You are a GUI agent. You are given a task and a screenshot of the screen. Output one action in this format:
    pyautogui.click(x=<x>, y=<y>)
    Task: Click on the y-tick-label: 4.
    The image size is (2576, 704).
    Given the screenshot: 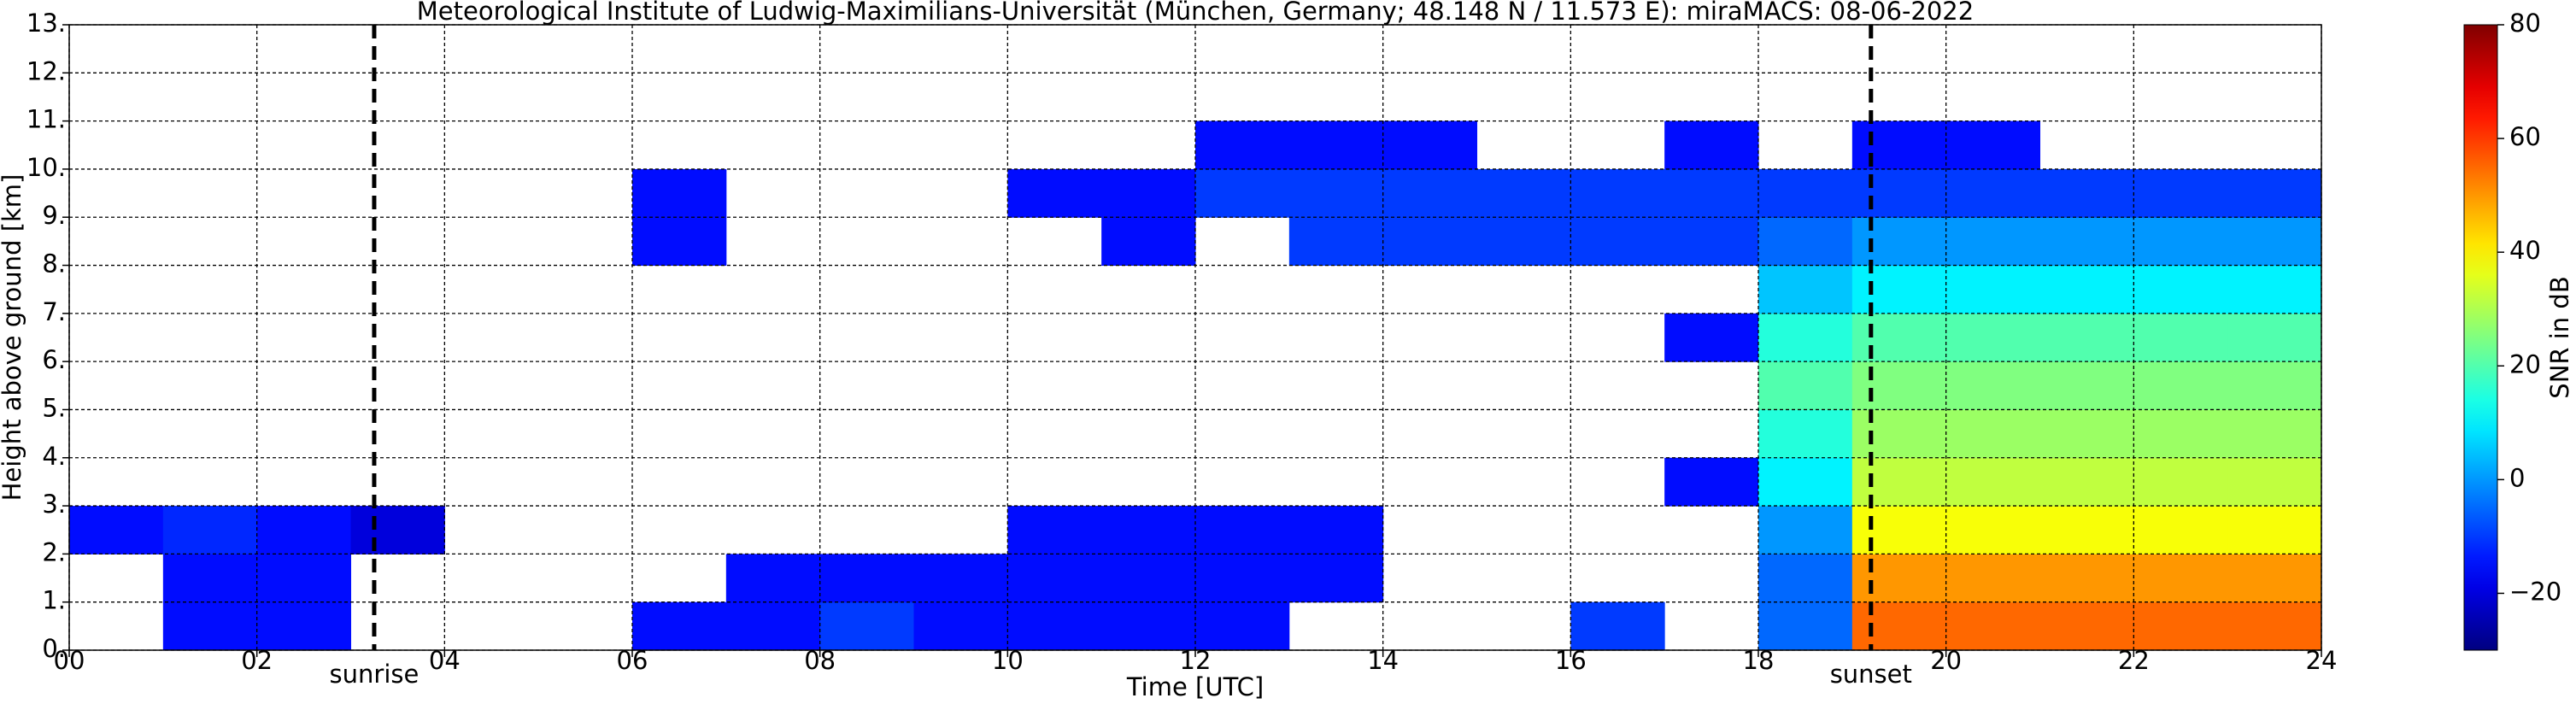 What is the action you would take?
    pyautogui.click(x=54, y=456)
    